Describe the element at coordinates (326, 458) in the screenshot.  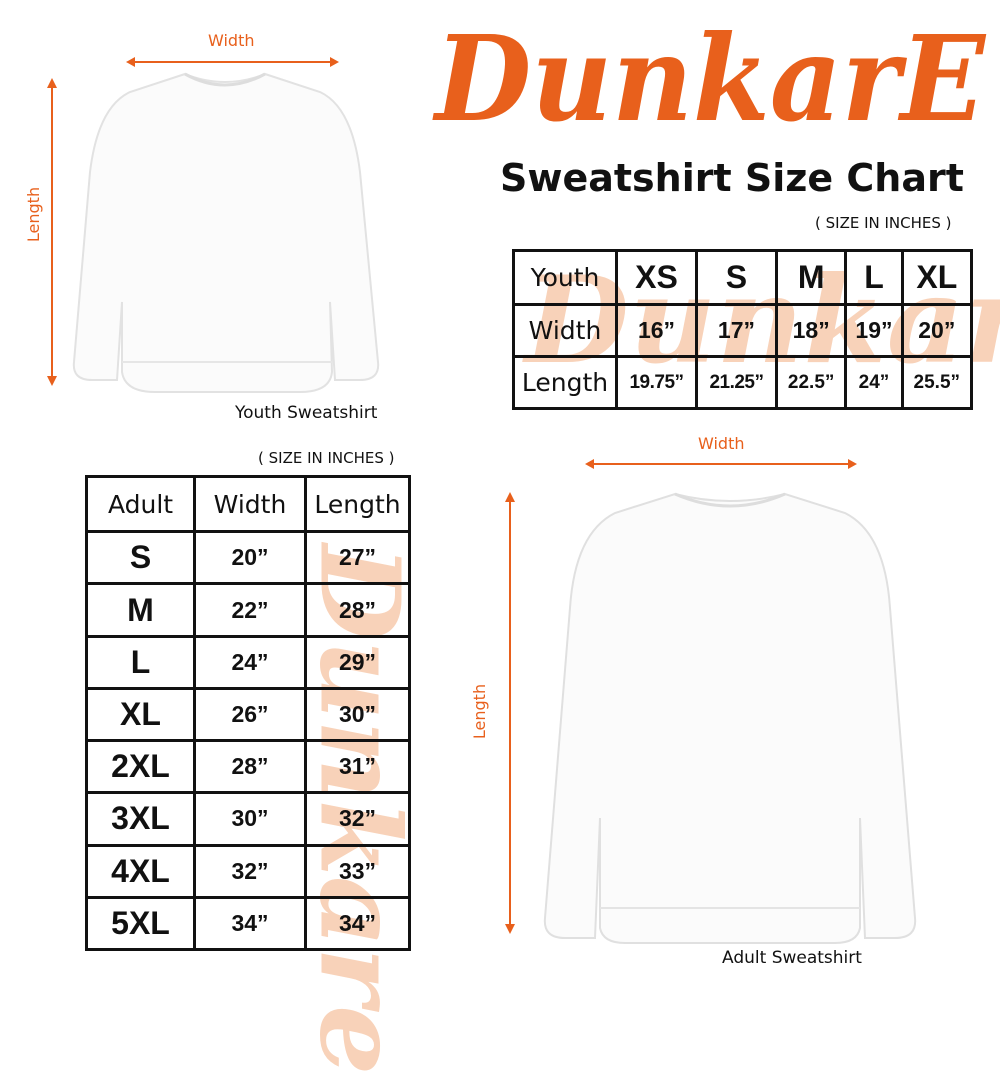
I see `adult-unit-note: ( SIZE IN INCHES )` at that location.